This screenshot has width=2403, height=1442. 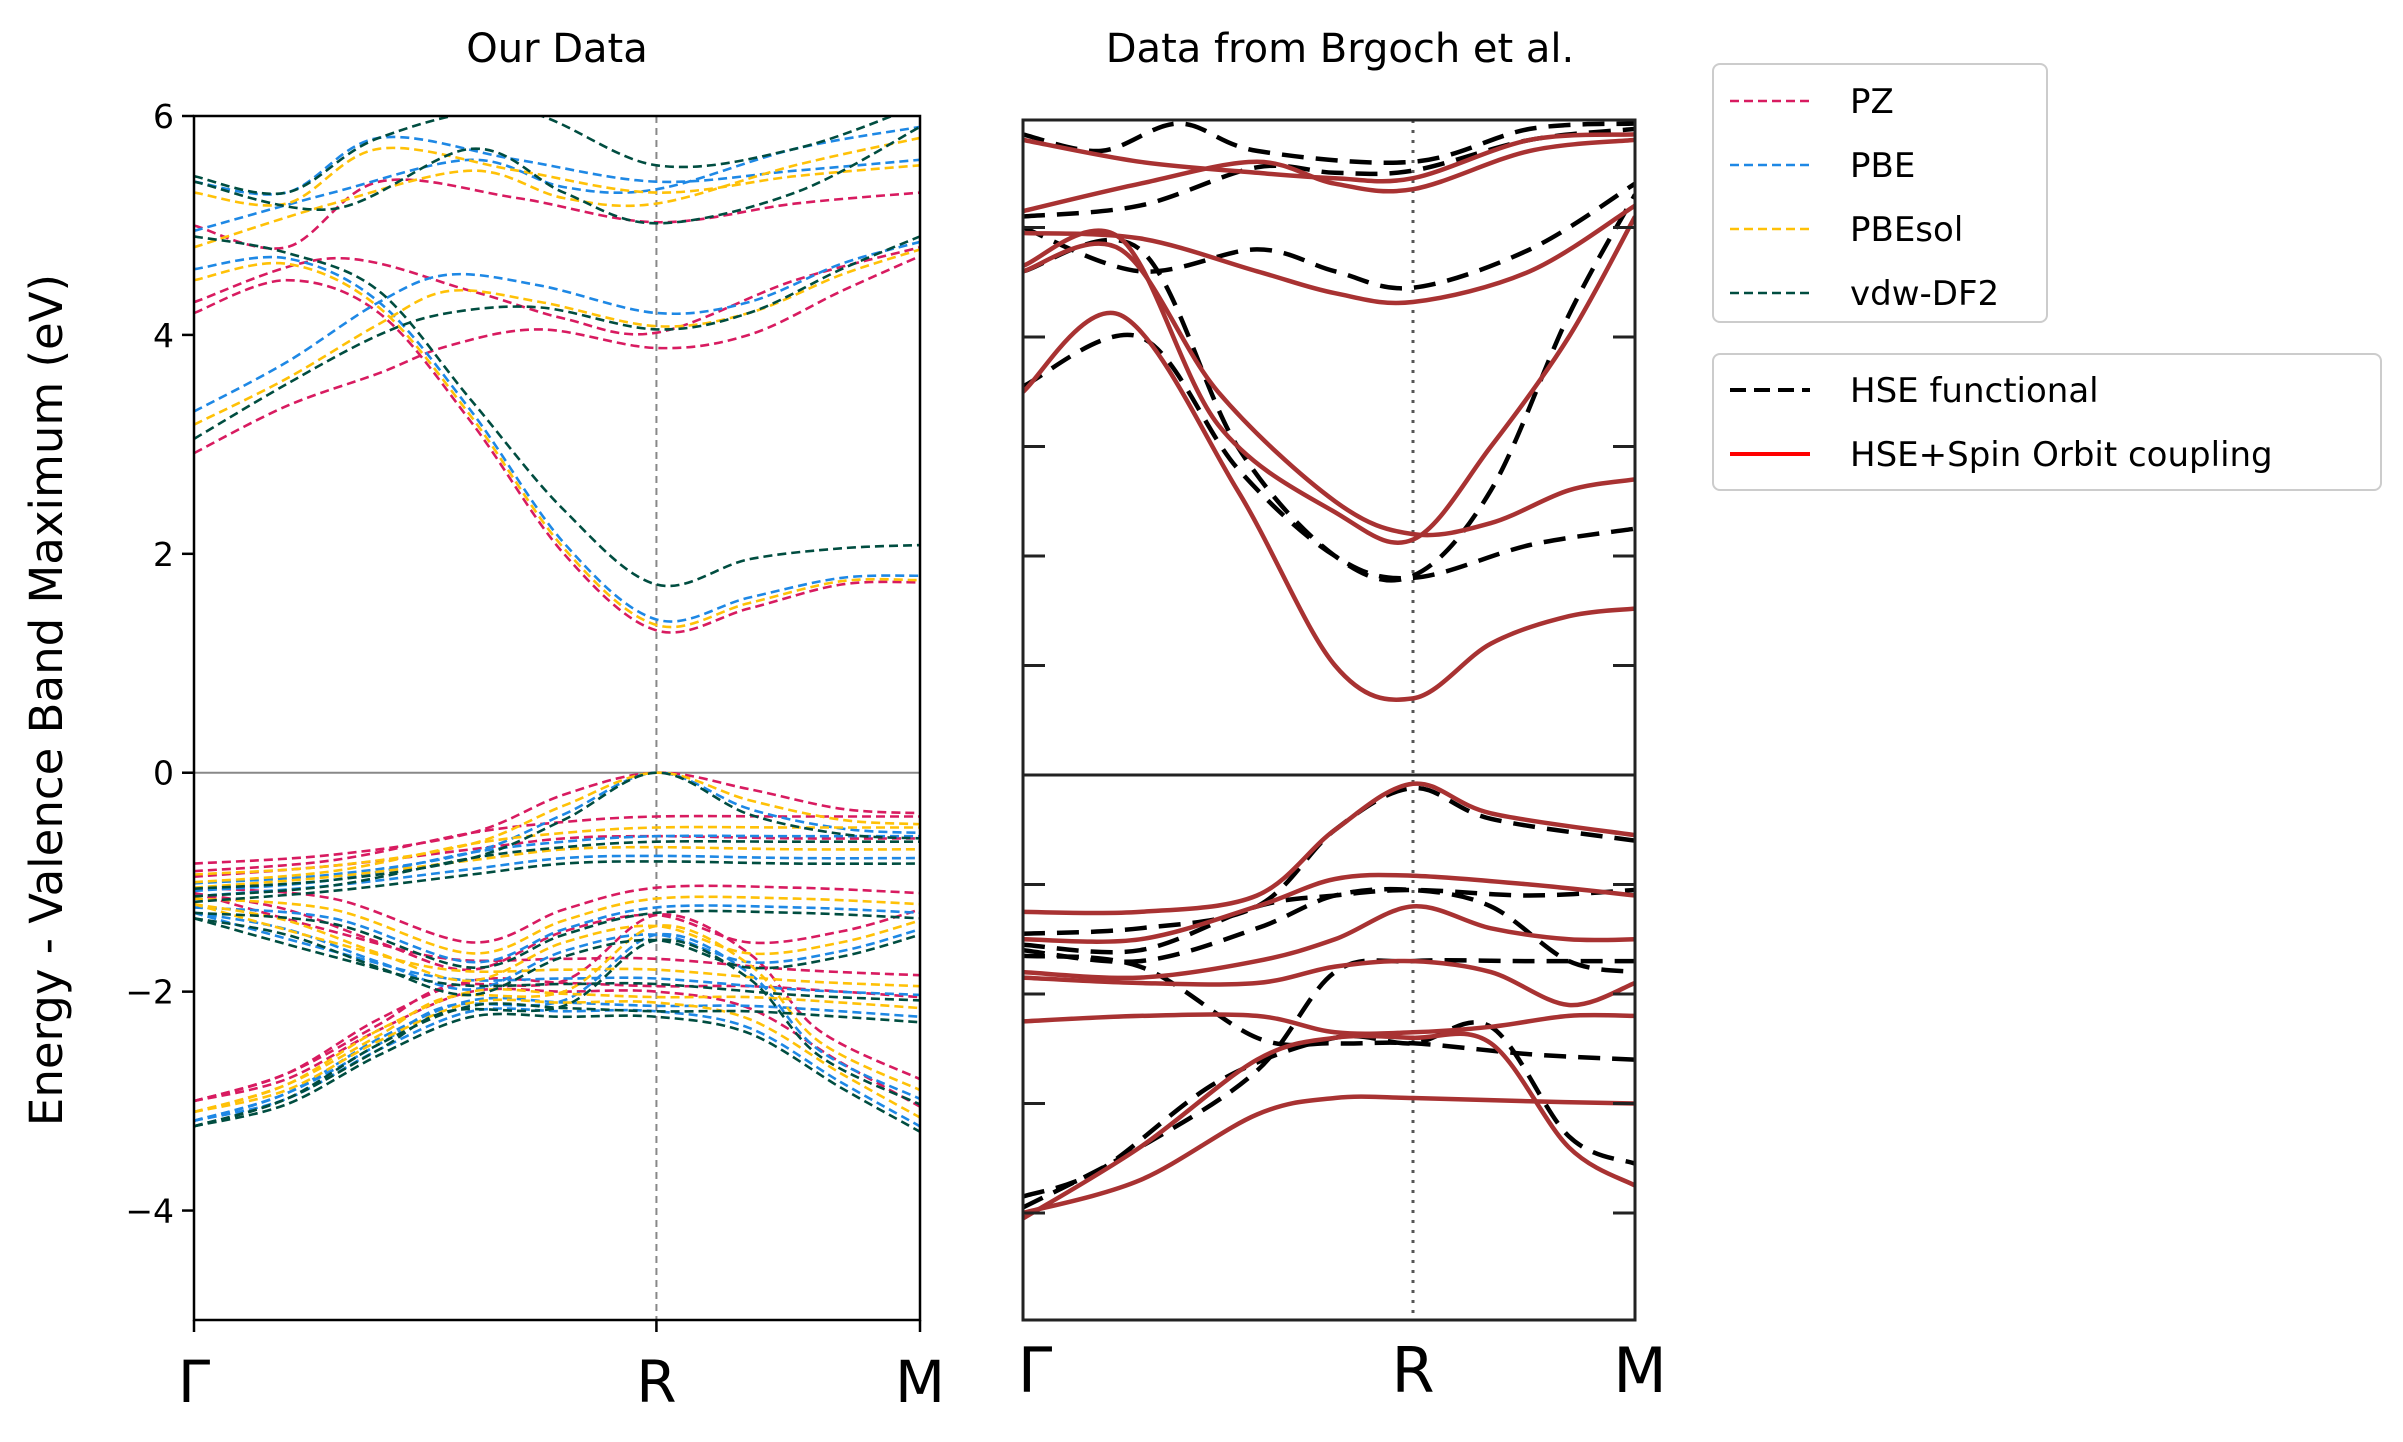 What do you see at coordinates (1340, 49) in the screenshot?
I see `right-panel-title: Data from Brgoch et al.` at bounding box center [1340, 49].